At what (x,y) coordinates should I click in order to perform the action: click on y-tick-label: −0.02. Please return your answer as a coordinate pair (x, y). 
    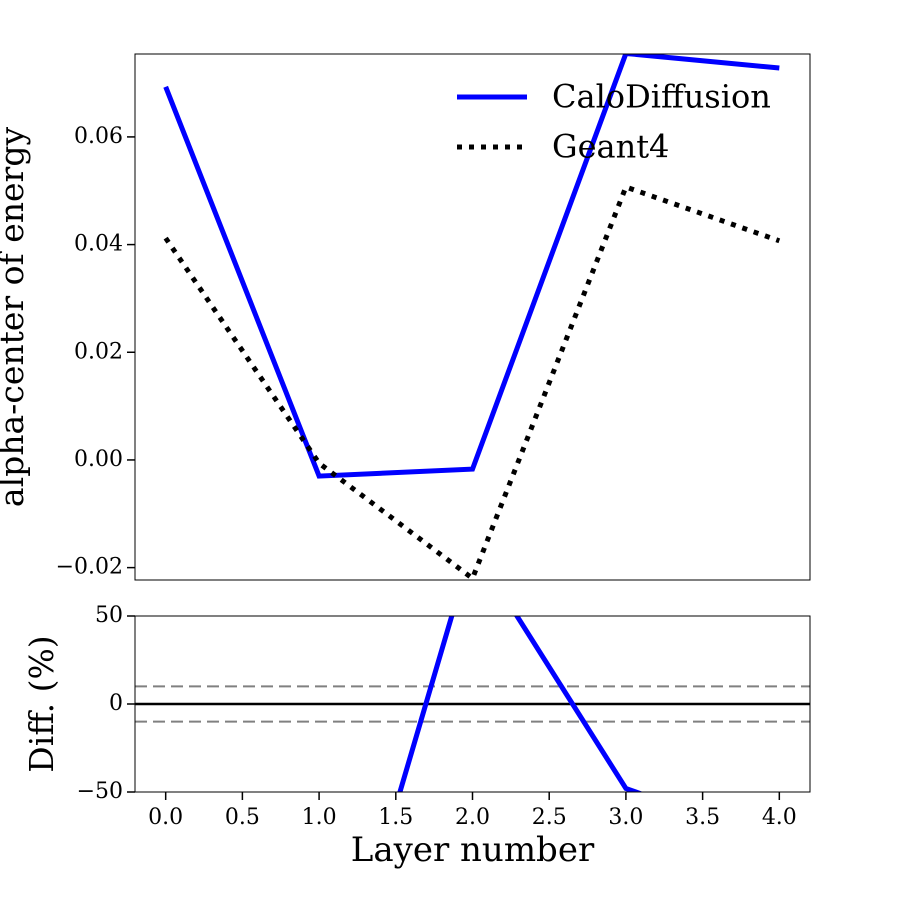
    Looking at the image, I should click on (89, 567).